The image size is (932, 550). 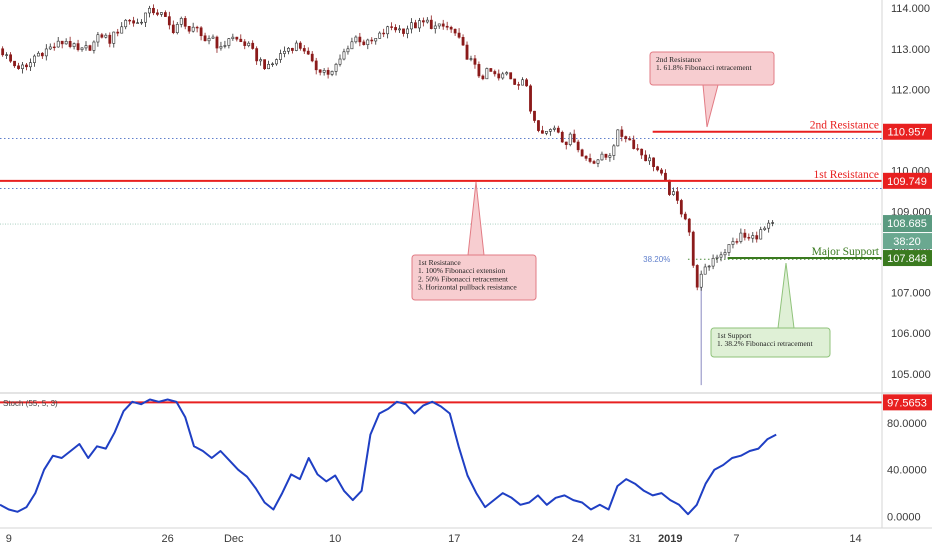 I want to click on callout-text-line: 2nd Resistance, so click(x=679, y=59).